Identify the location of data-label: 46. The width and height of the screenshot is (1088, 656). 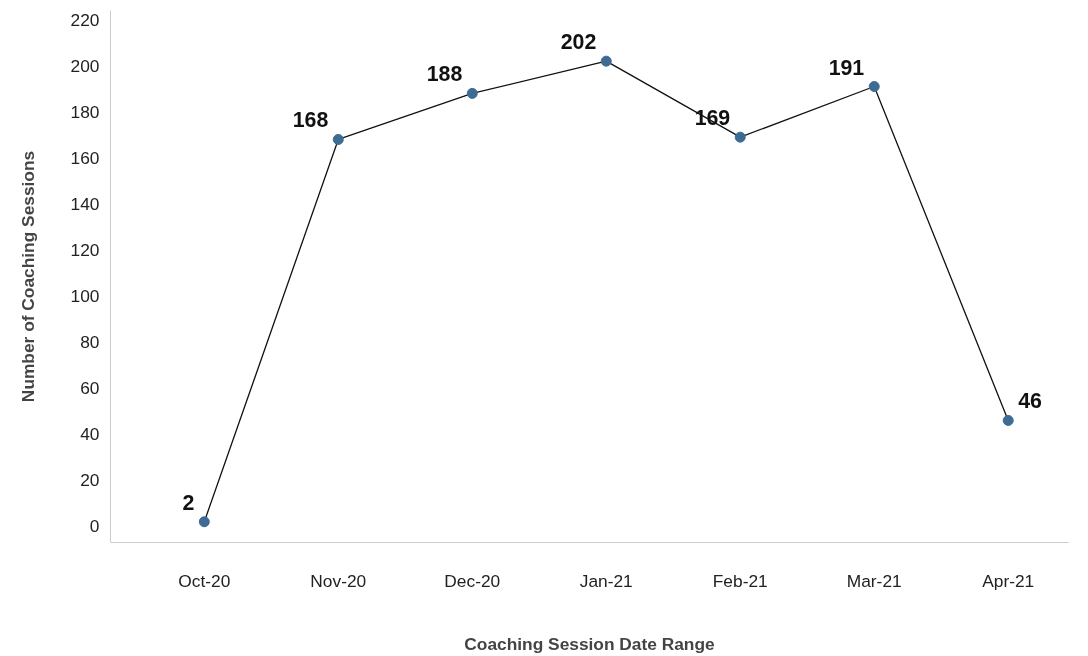
(1030, 401).